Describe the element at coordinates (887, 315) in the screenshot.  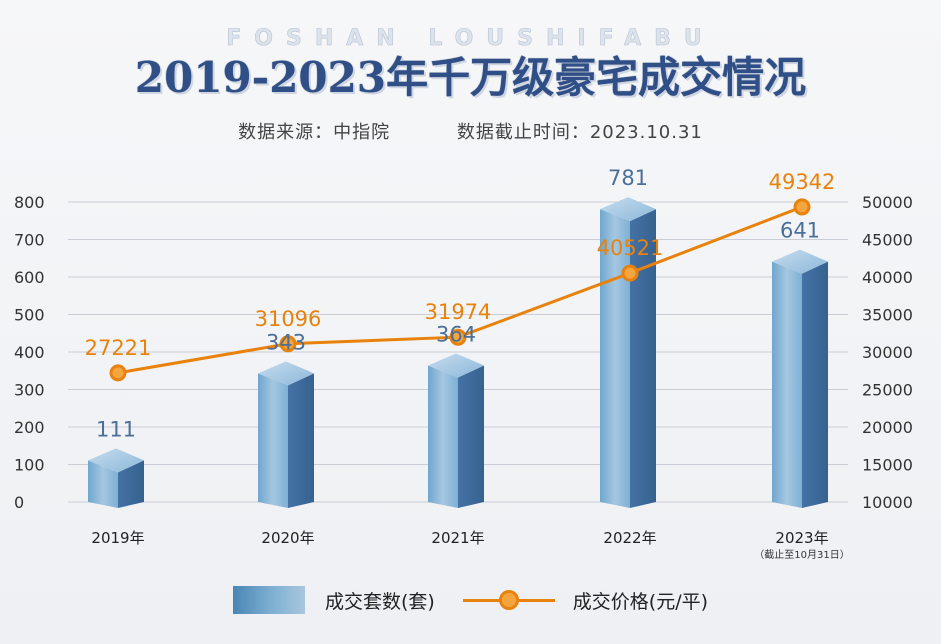
I see `y-right-tick-label: 35000` at that location.